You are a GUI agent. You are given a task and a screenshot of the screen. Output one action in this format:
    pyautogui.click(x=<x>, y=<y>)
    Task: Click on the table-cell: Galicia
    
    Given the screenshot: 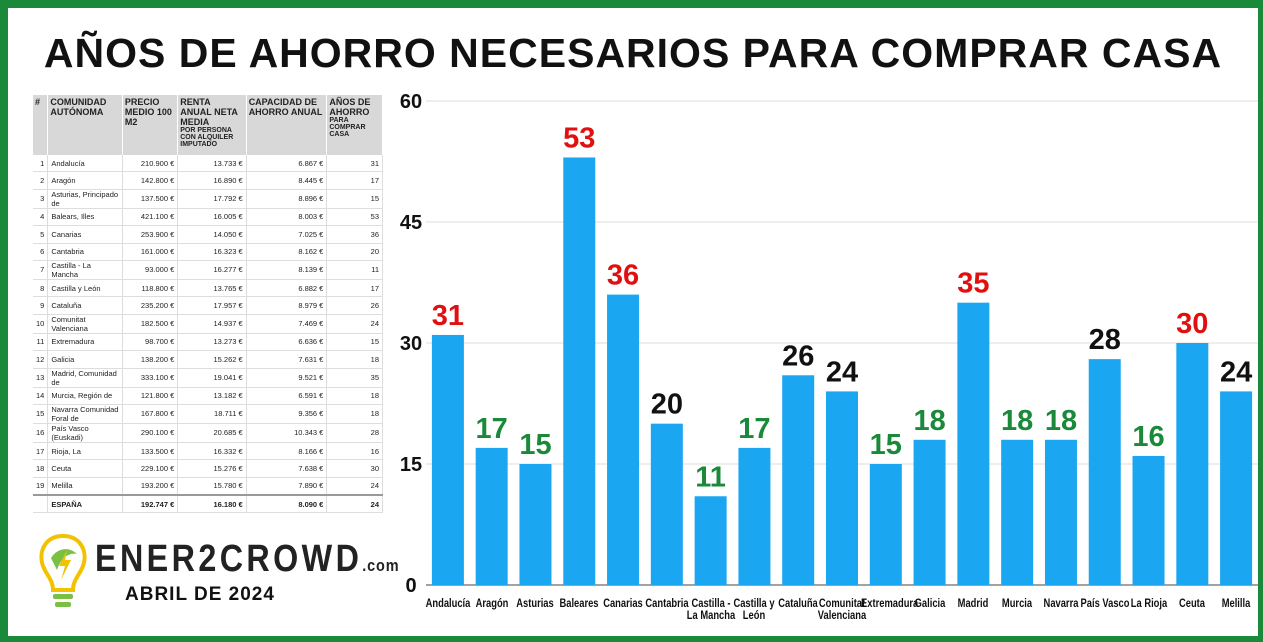 What is the action you would take?
    pyautogui.click(x=85, y=359)
    